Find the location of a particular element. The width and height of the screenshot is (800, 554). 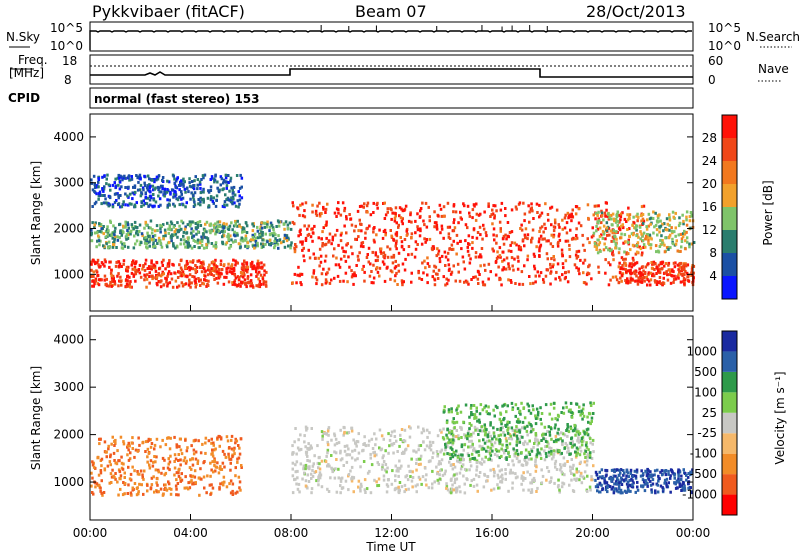

cpid-strip: CPID normal (fast stereo) 153 is located at coordinates (351, 98).